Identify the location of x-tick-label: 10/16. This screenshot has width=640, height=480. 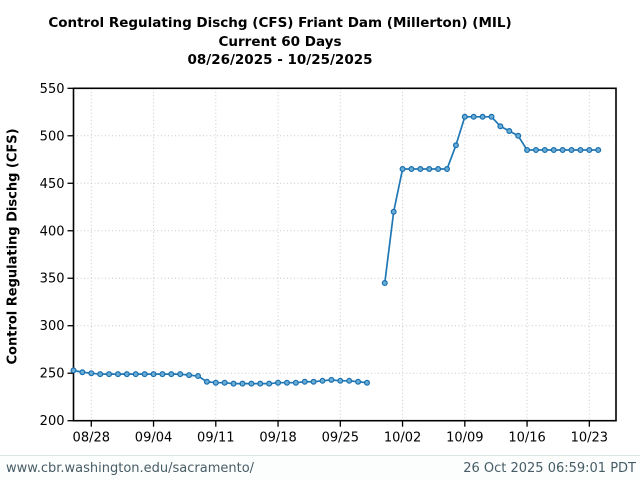
(526, 438).